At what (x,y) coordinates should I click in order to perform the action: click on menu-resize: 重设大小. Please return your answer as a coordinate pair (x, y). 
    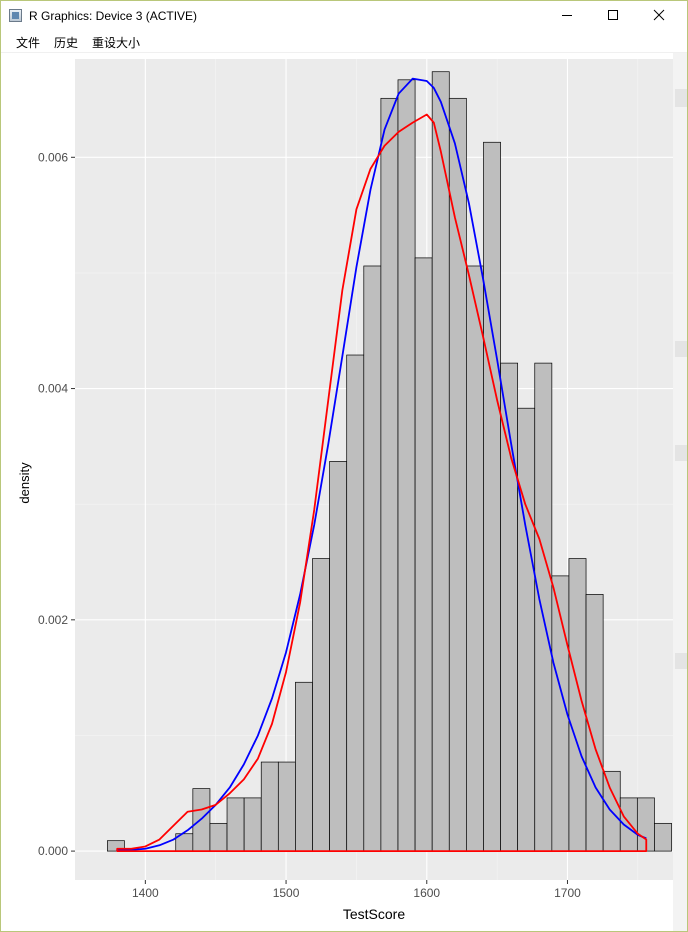
    Looking at the image, I should click on (116, 43).